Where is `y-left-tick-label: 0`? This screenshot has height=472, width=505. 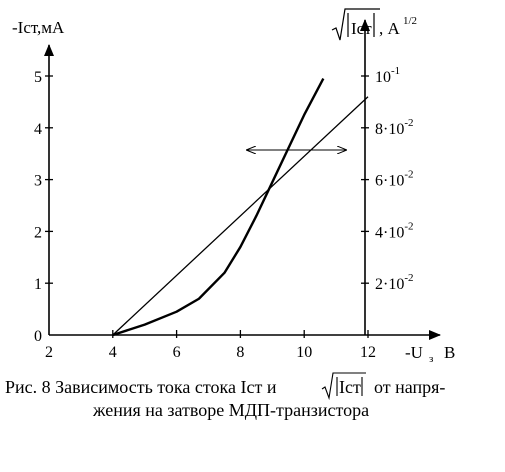 y-left-tick-label: 0 is located at coordinates (38, 336).